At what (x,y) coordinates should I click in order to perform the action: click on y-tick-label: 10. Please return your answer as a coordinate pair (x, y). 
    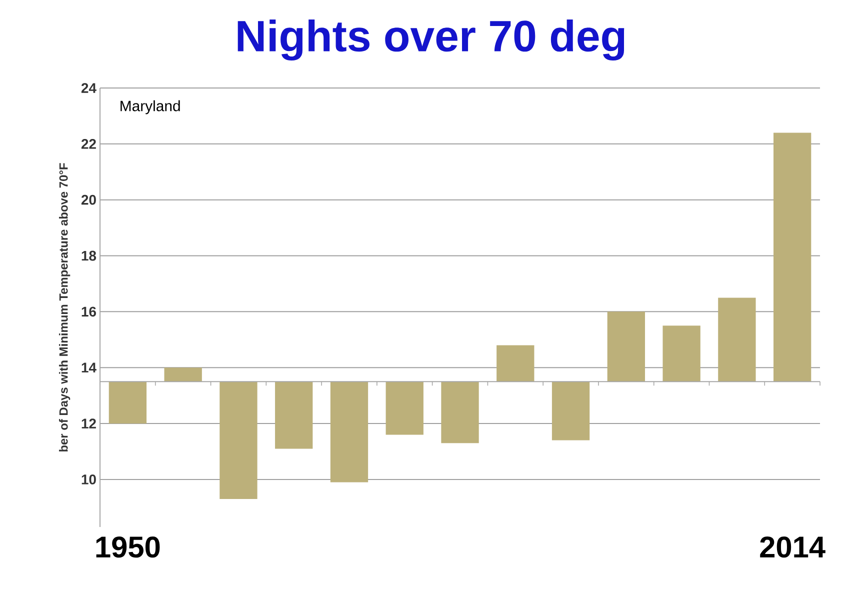
    Looking at the image, I should click on (89, 479).